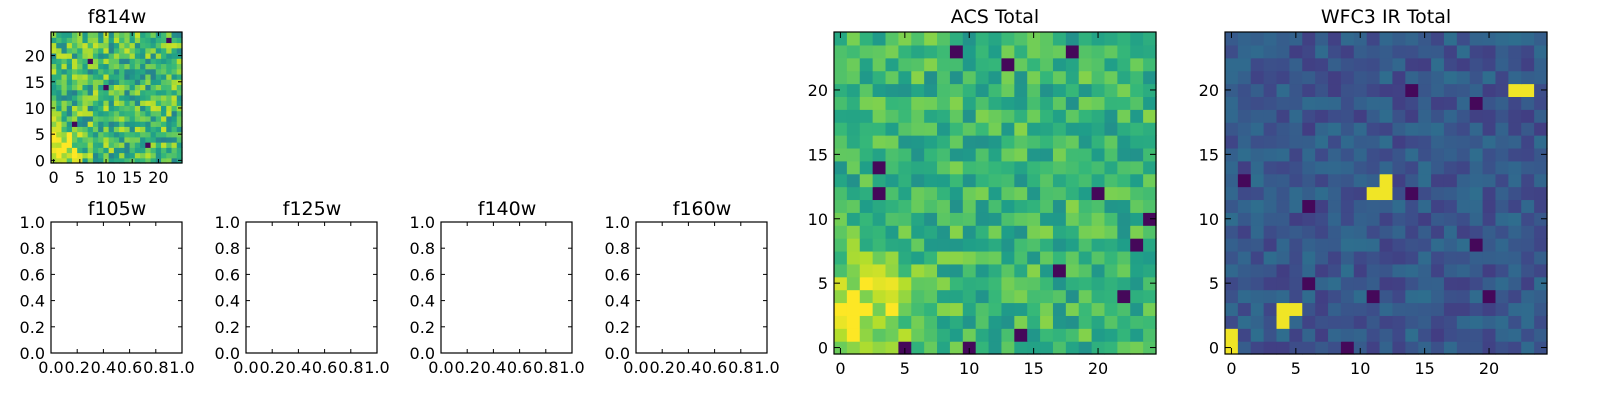 This screenshot has width=1600, height=400. Describe the element at coordinates (181, 367) in the screenshot. I see `x-tick-label: 1.0` at that location.